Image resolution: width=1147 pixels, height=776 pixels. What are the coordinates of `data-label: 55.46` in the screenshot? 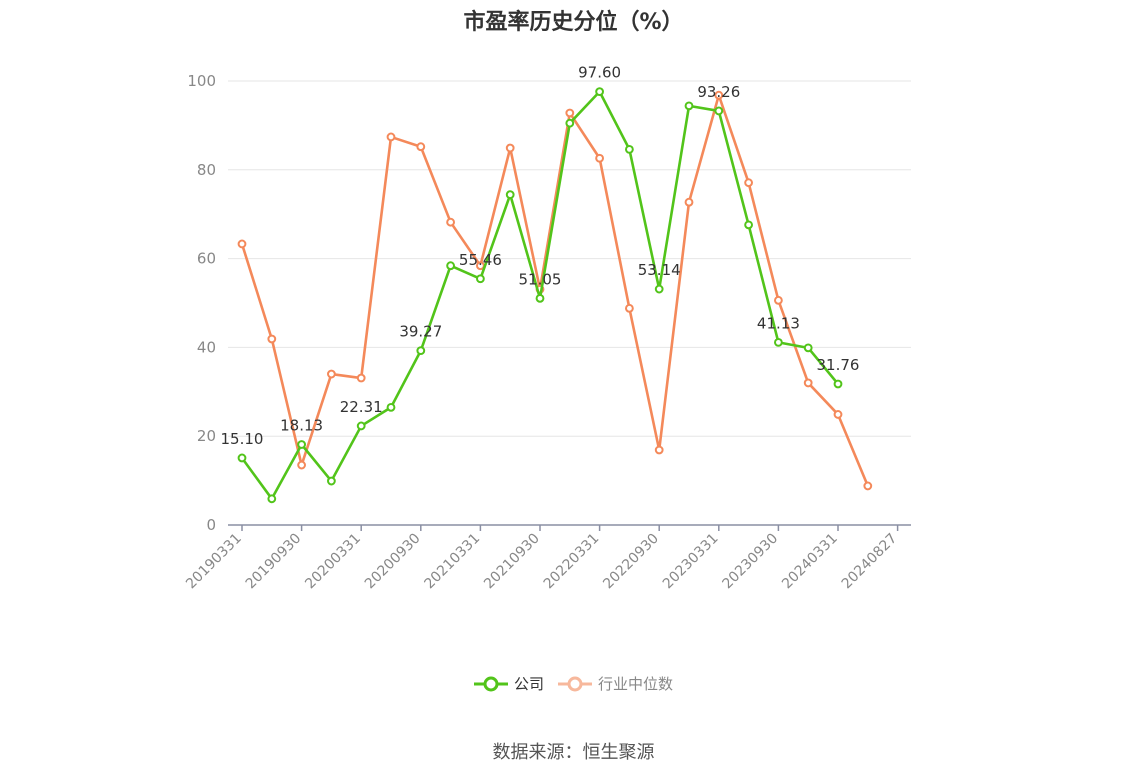 It's located at (480, 260).